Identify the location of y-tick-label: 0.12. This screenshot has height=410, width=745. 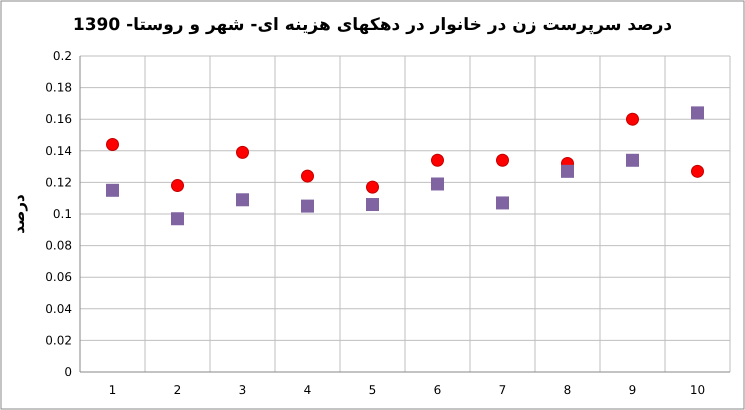
(58, 182).